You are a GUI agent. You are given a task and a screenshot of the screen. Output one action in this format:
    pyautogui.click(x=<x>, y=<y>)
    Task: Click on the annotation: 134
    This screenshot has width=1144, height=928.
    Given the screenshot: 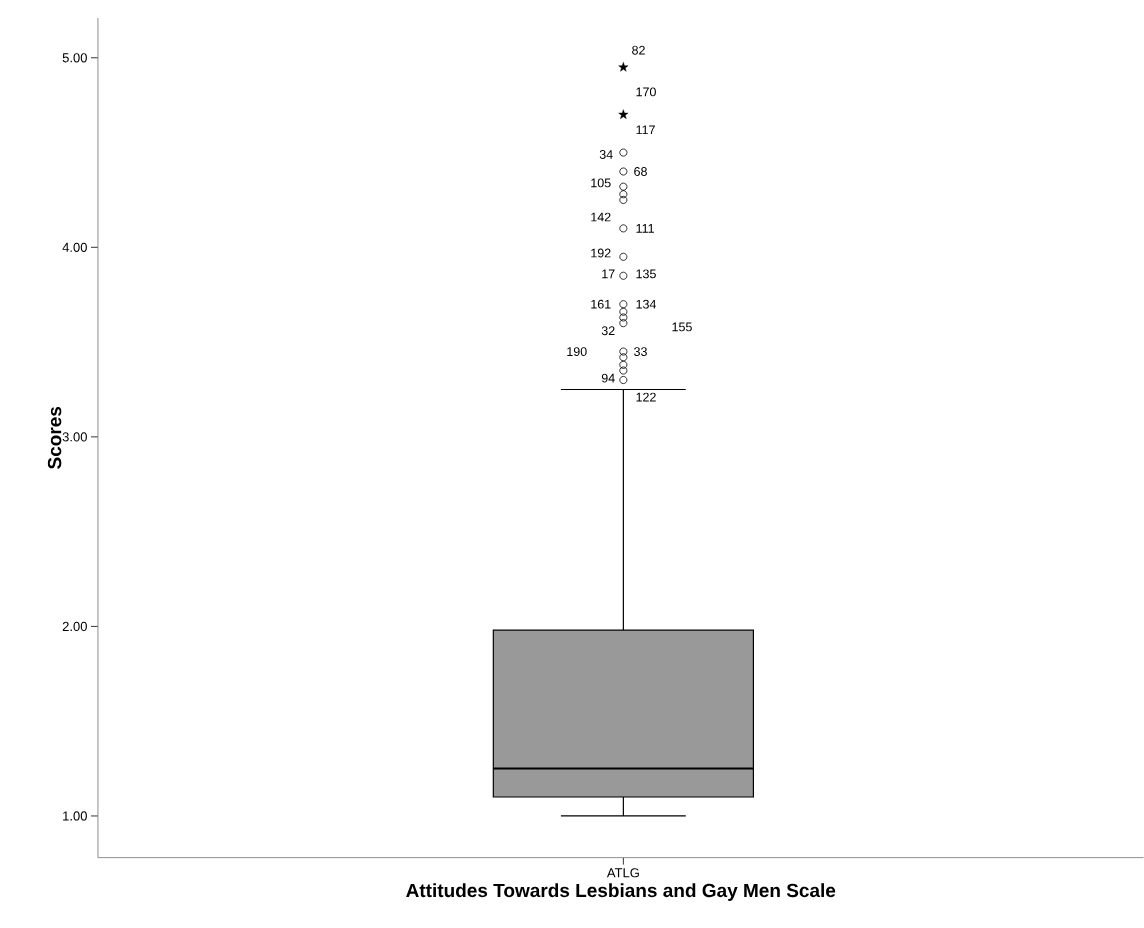 What is the action you would take?
    pyautogui.click(x=646, y=304)
    